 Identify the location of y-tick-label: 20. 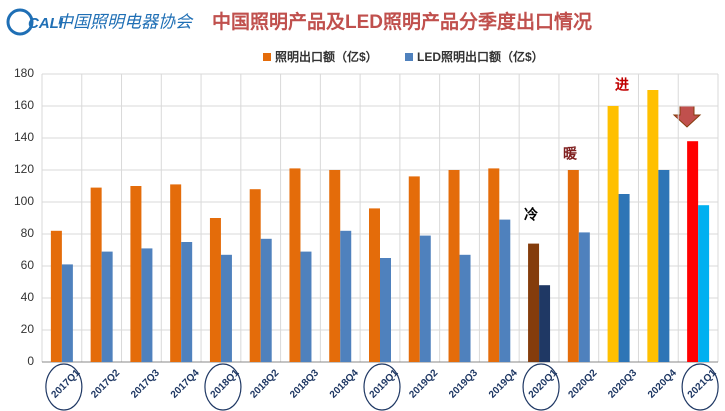
(28, 329).